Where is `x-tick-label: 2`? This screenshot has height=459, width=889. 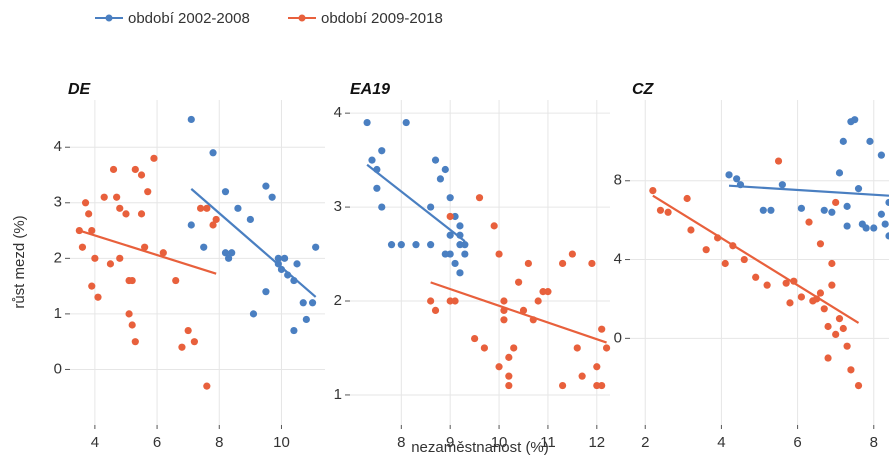
x-tick-label: 2 is located at coordinates (645, 442).